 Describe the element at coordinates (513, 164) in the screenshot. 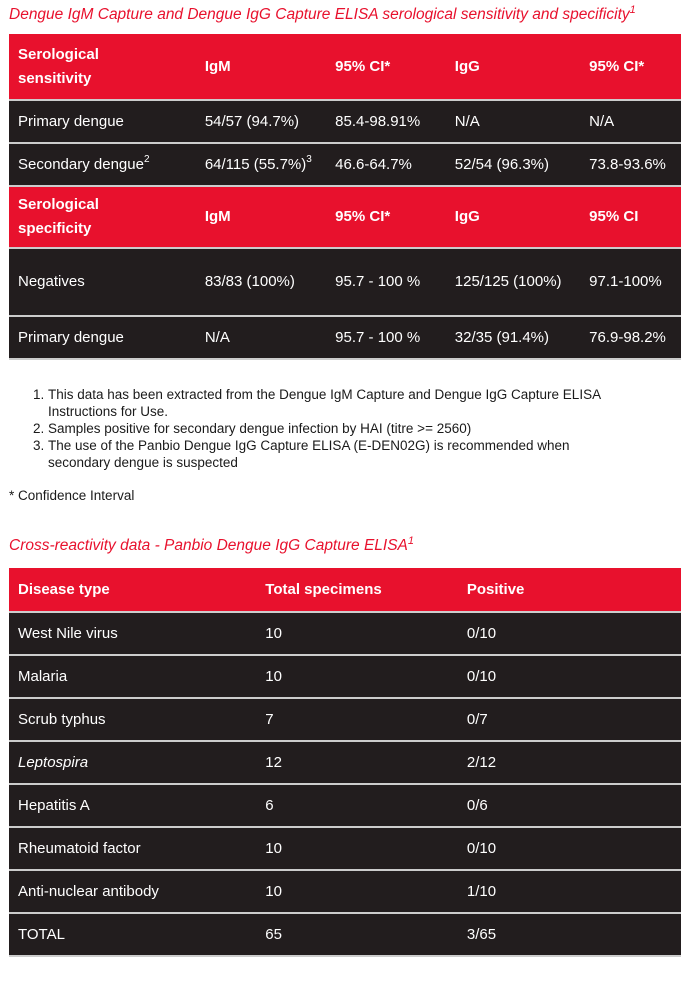

I see `igg-value-cell: 52/54 (96.3%)` at that location.